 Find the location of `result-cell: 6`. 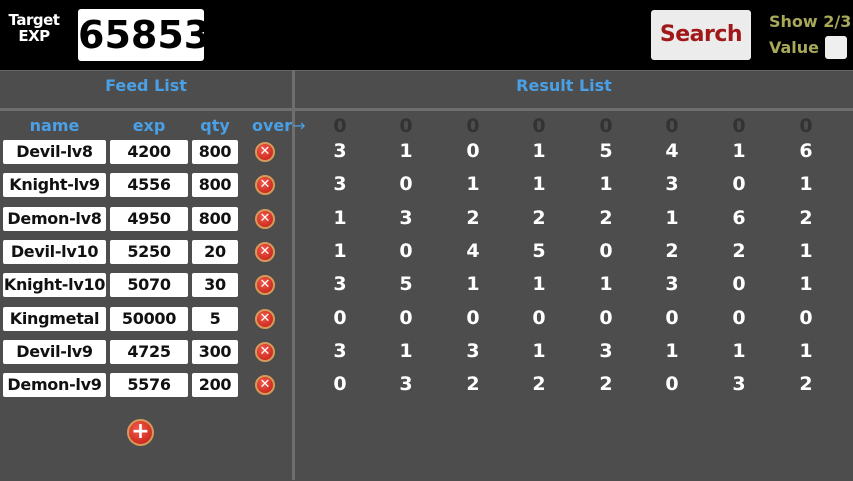

result-cell: 6 is located at coordinates (739, 218).